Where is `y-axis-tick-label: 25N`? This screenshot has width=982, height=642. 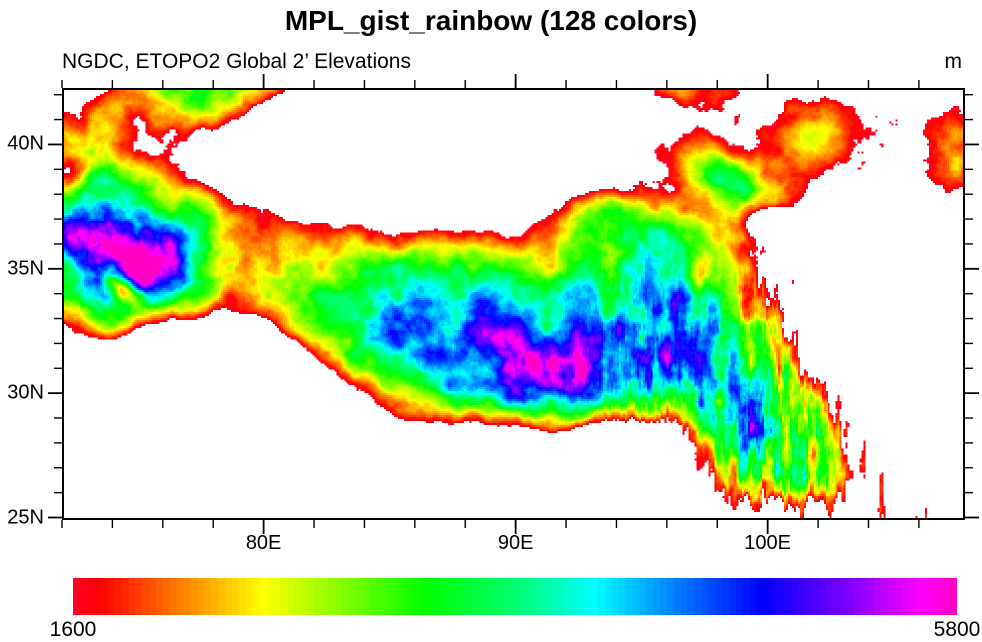
y-axis-tick-label: 25N is located at coordinates (25, 517).